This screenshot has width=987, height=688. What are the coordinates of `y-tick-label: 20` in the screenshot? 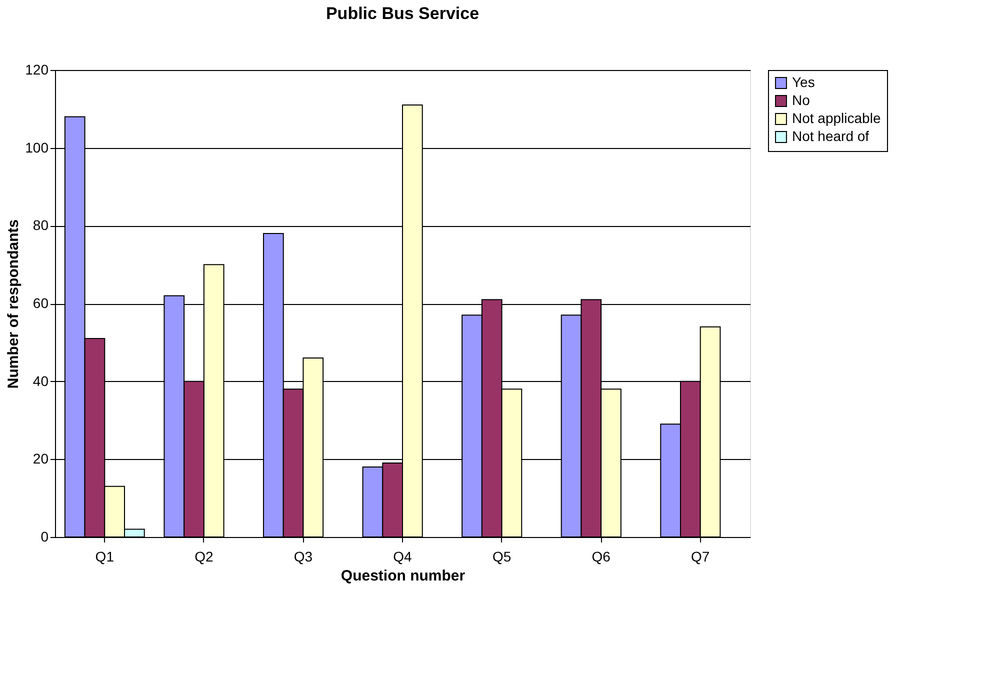 It's located at (40, 458).